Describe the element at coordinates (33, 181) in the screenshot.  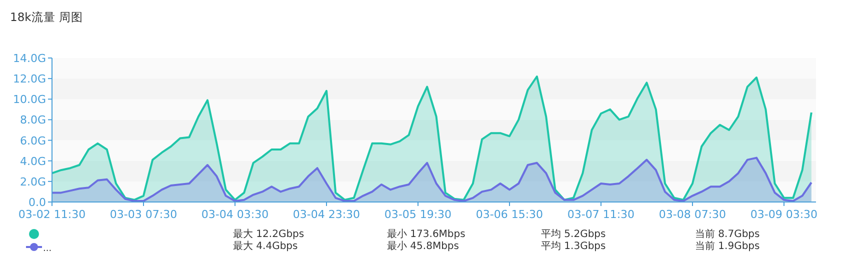
I see `y-tick-label: 2.0G` at that location.